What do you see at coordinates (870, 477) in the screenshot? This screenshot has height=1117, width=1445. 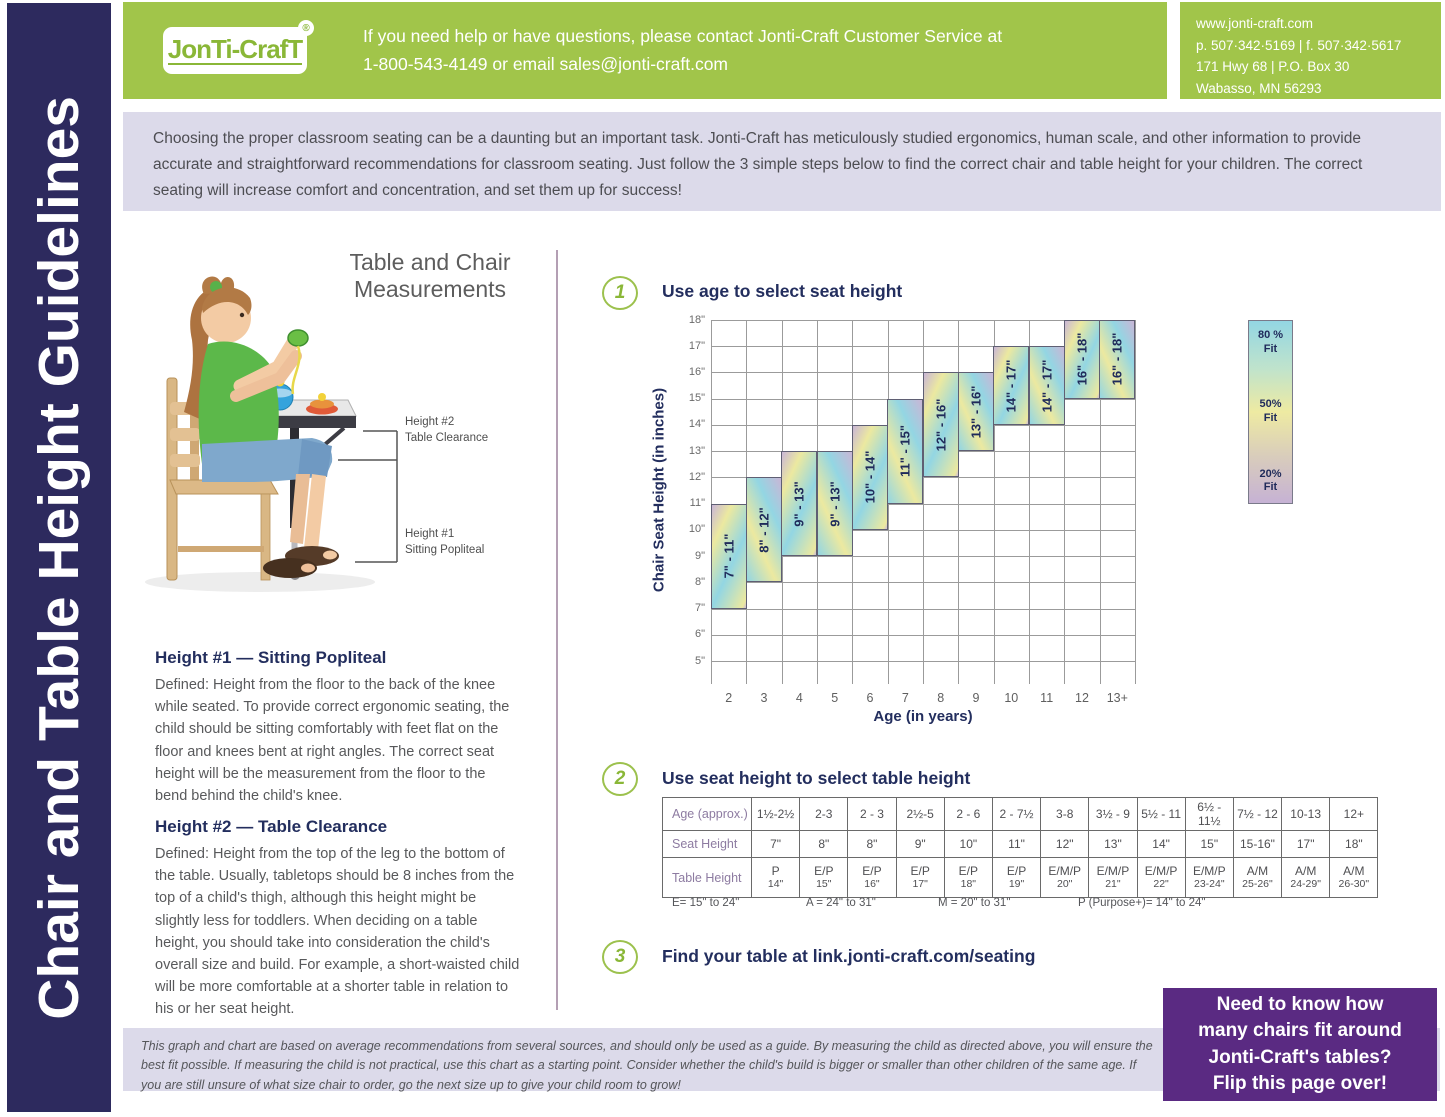 I see `chart-bar-age-6: 10" - 14"` at bounding box center [870, 477].